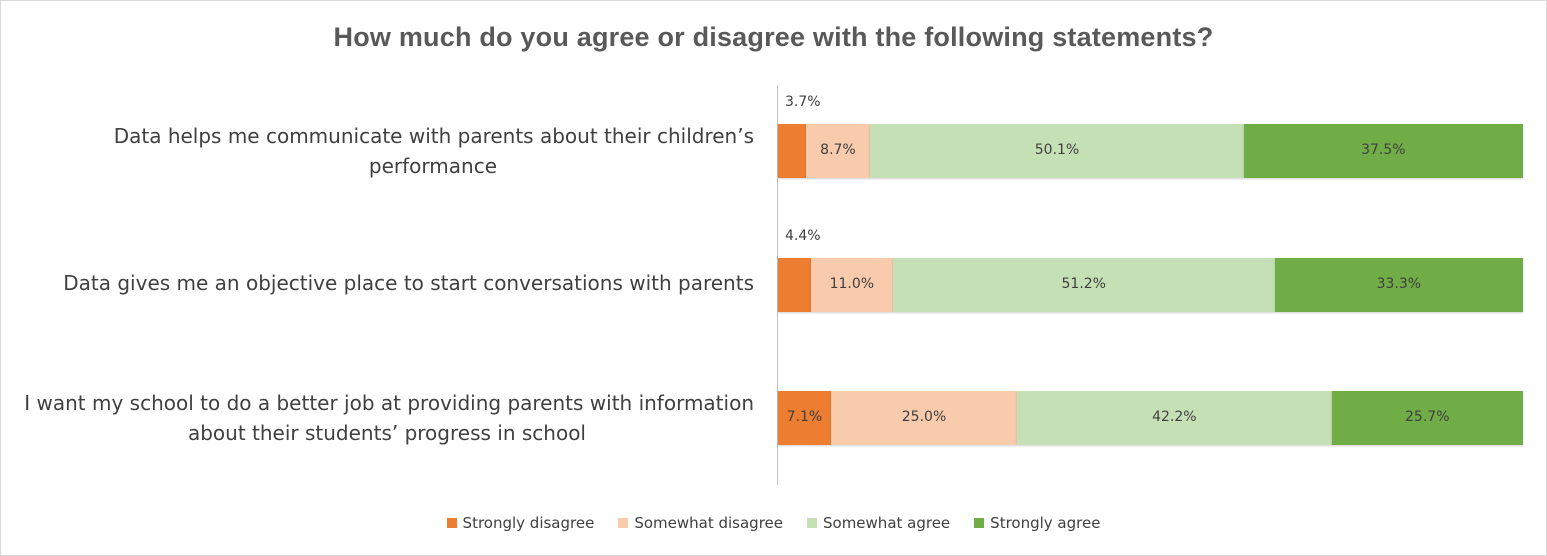  I want to click on data-label: 51.2%, so click(1083, 284).